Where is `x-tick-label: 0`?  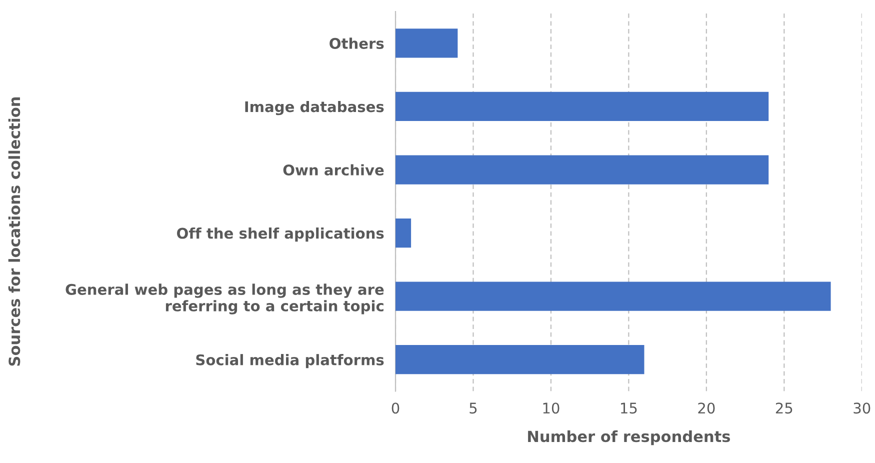
x-tick-label: 0 is located at coordinates (396, 408).